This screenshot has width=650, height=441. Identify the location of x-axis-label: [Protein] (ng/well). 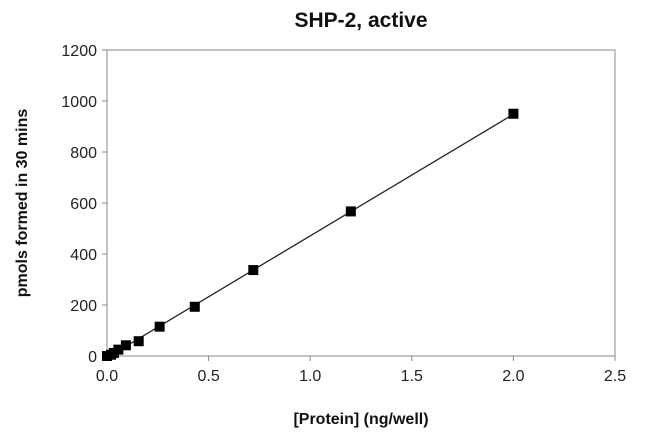
(360, 419).